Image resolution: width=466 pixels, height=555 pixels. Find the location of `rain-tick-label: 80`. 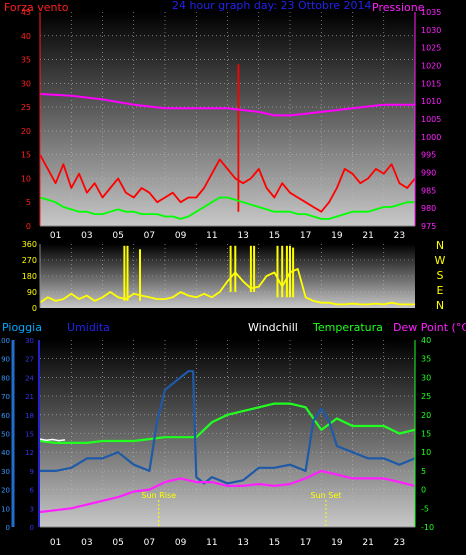

rain-tick-label: 80 is located at coordinates (5, 378).